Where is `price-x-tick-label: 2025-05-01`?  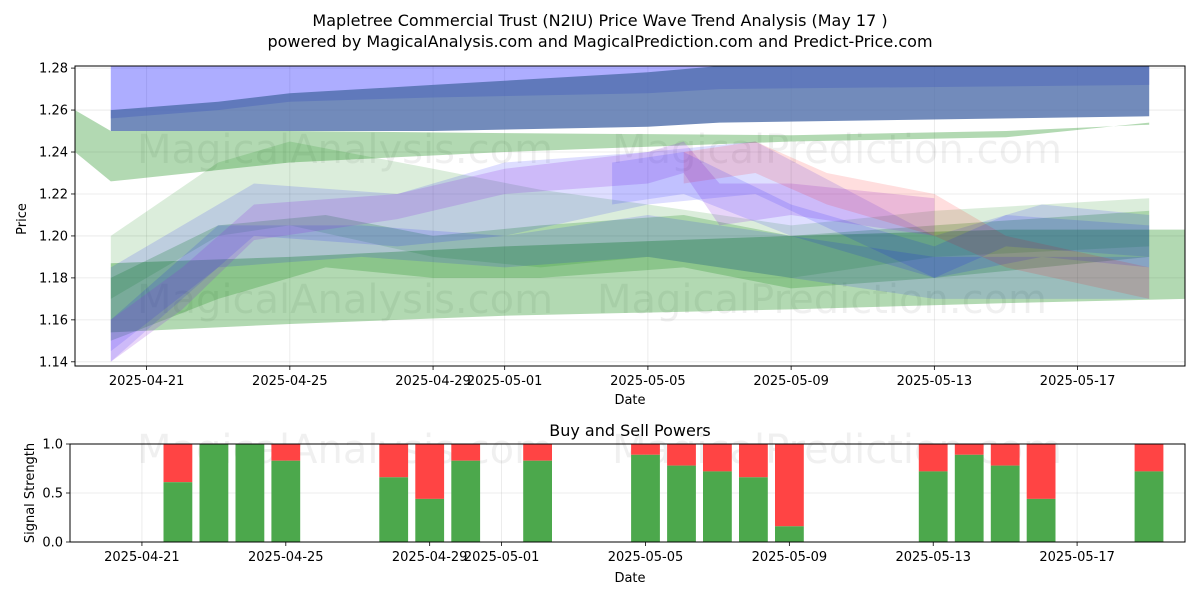 price-x-tick-label: 2025-05-01 is located at coordinates (505, 381).